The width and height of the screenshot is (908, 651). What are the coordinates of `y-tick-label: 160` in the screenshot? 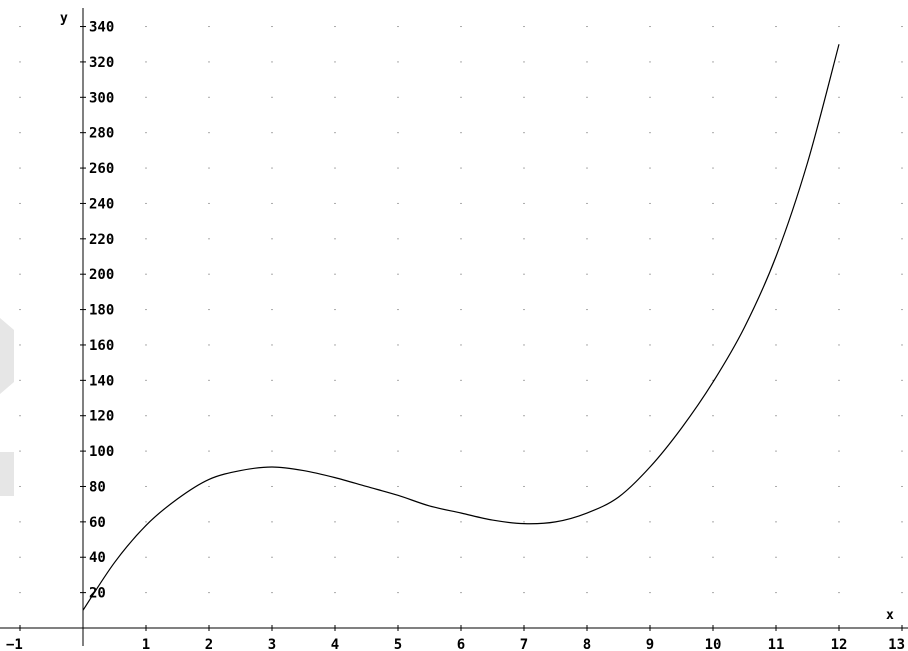 It's located at (101, 346).